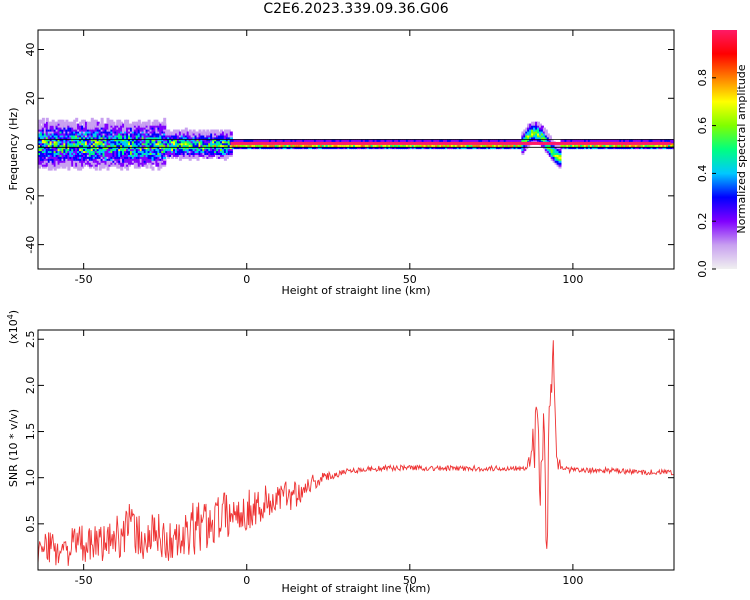 Image resolution: width=750 pixels, height=600 pixels. I want to click on x-tick-label: -50, so click(84, 580).